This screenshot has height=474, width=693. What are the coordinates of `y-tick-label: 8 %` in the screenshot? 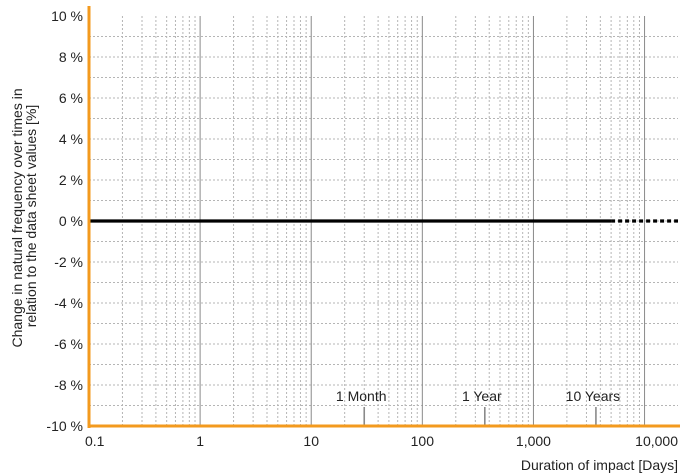 It's located at (71, 57).